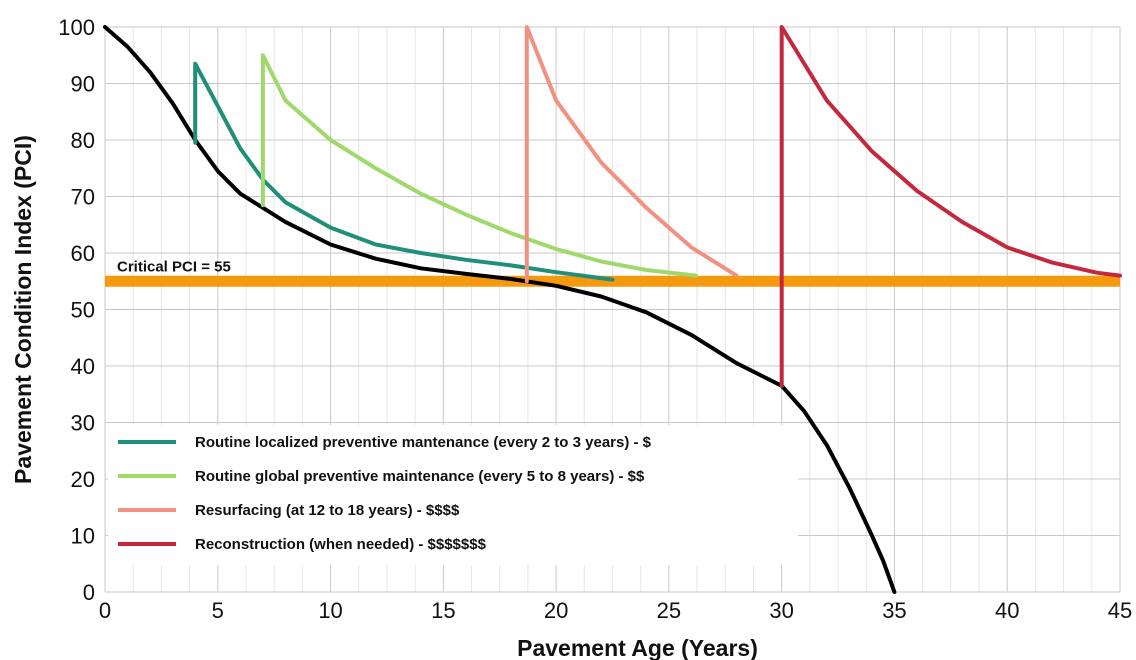  I want to click on legend-label: Reconstruction (when needed) - $$$$$$$, so click(341, 544).